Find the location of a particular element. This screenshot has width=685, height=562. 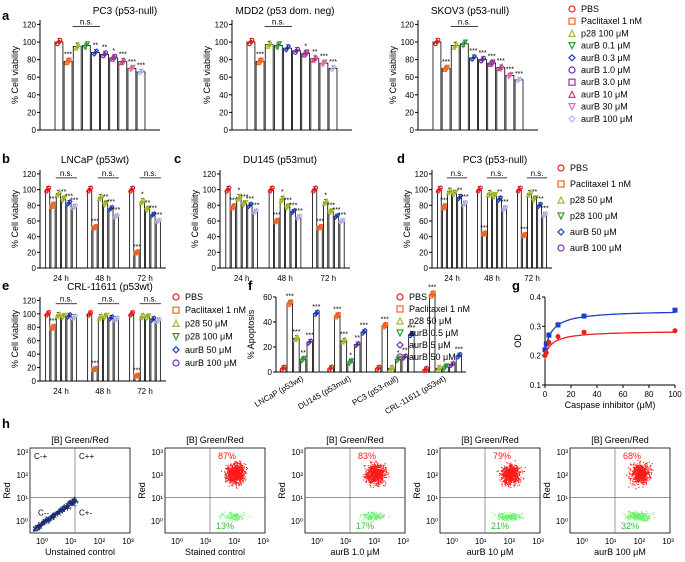

chart-a2-data-point is located at coordinates (278, 46).